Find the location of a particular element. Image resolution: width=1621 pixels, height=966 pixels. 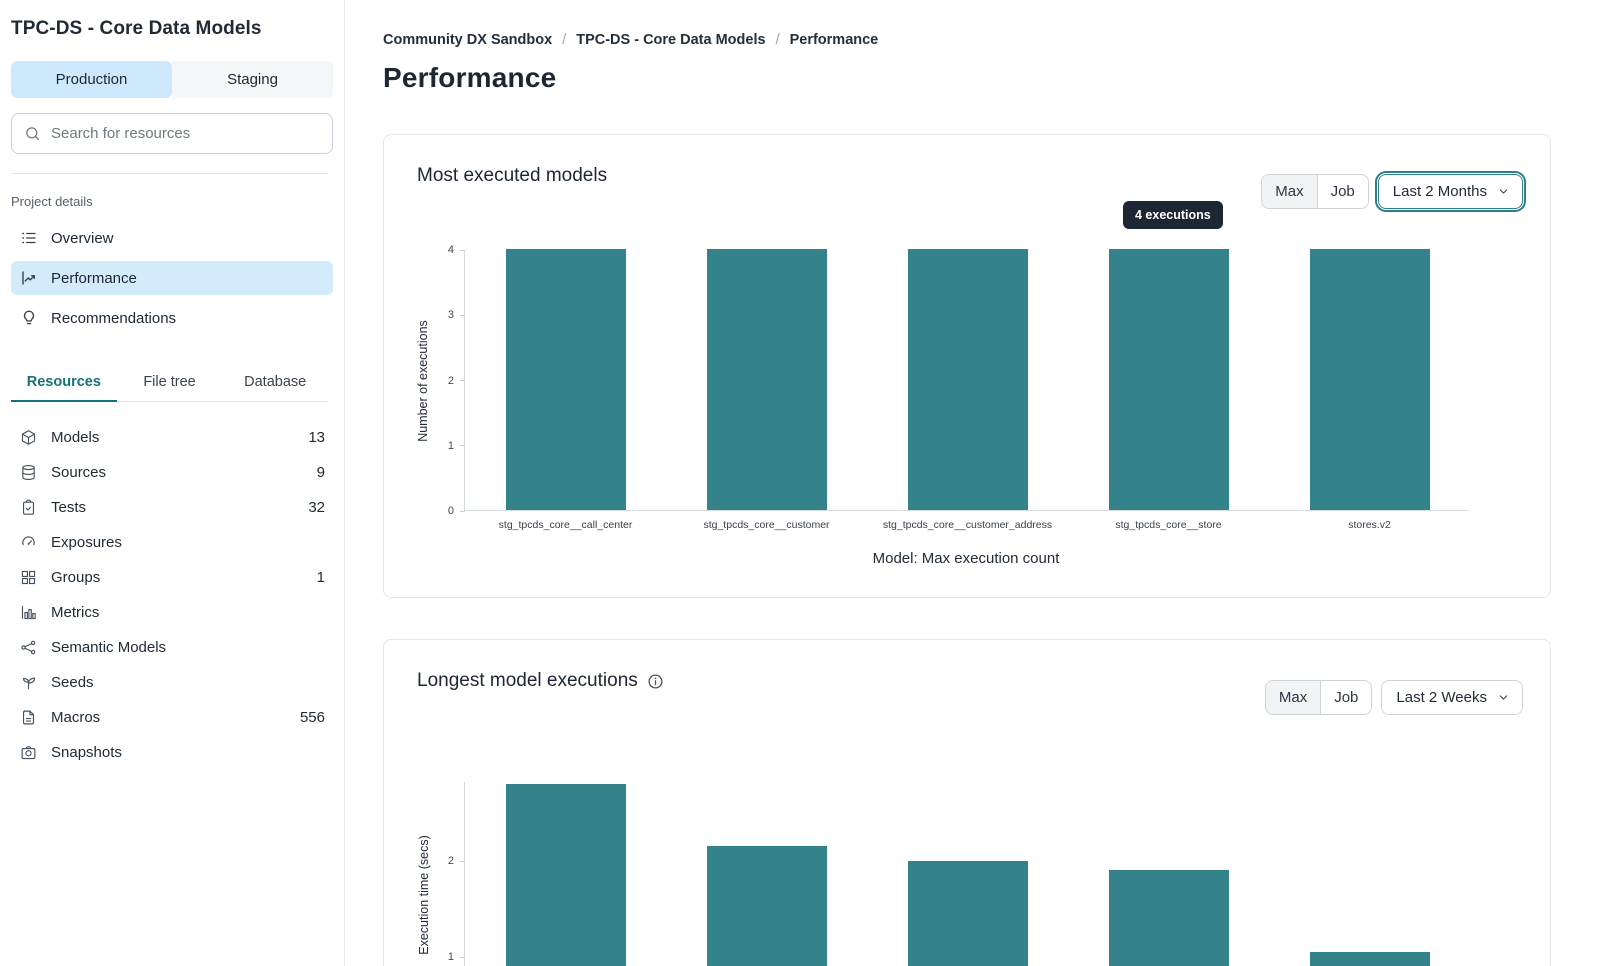

tab-production: Production is located at coordinates (91, 79).